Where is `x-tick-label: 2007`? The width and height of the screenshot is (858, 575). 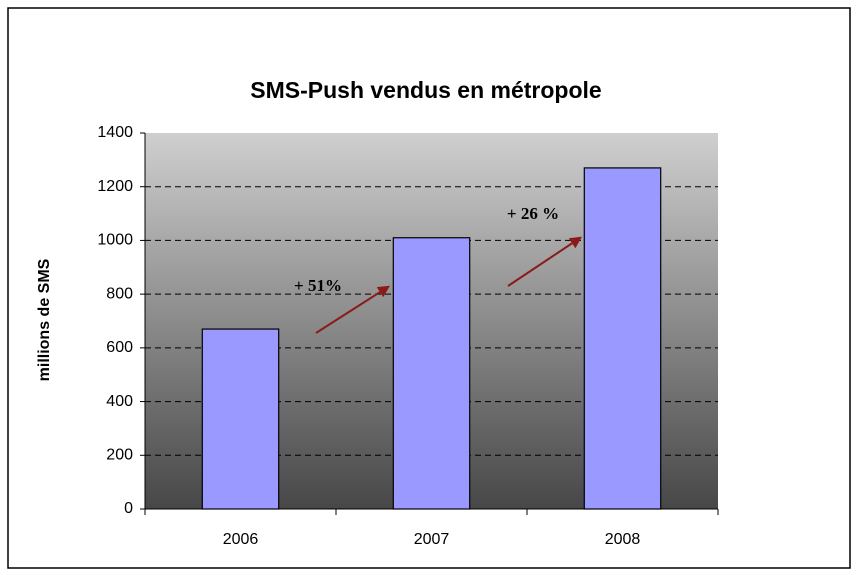 x-tick-label: 2007 is located at coordinates (432, 539).